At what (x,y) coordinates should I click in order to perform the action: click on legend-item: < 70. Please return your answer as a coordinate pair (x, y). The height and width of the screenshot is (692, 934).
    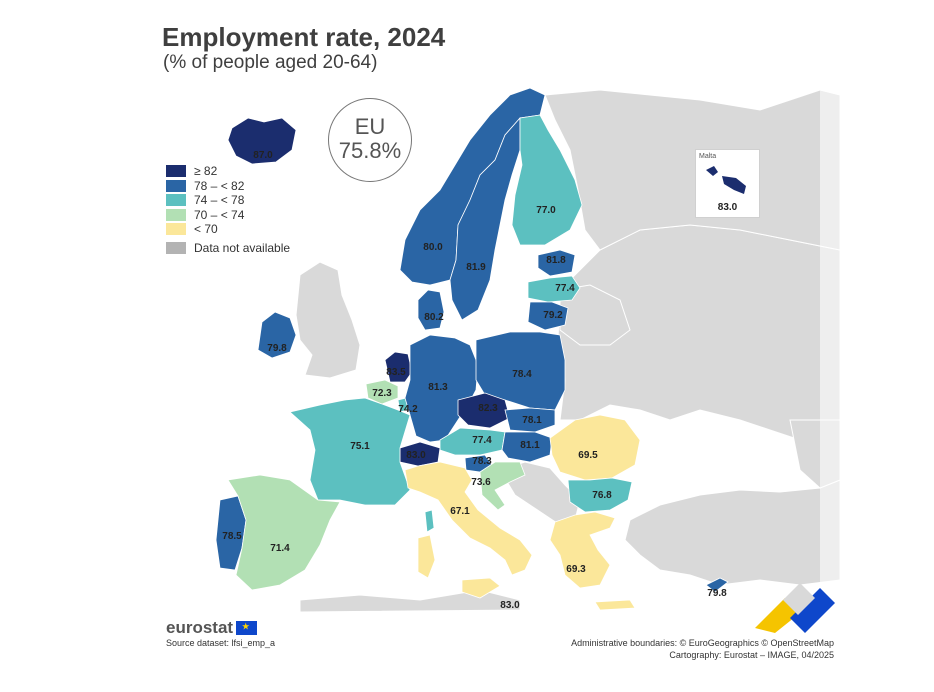
    Looking at the image, I should click on (228, 229).